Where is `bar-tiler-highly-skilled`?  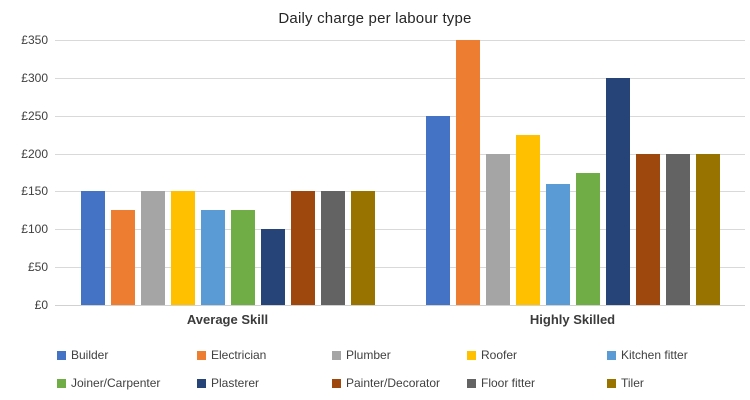 bar-tiler-highly-skilled is located at coordinates (707, 229).